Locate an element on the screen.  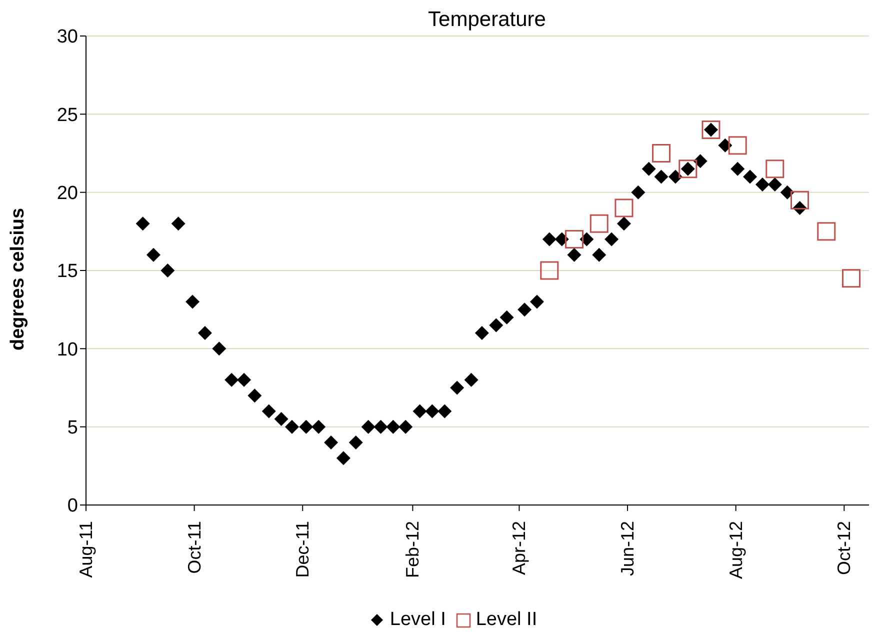
x-tick-label: Feb-12 is located at coordinates (412, 549).